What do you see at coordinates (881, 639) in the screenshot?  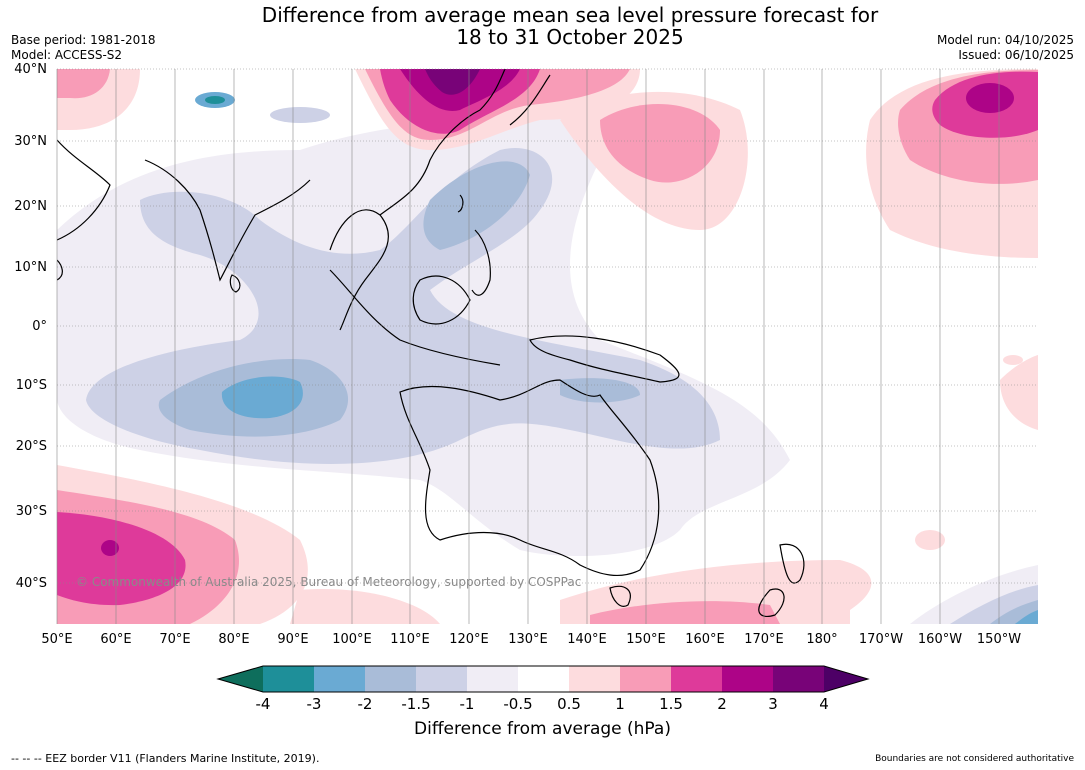 I see `lon-label: 170°W` at bounding box center [881, 639].